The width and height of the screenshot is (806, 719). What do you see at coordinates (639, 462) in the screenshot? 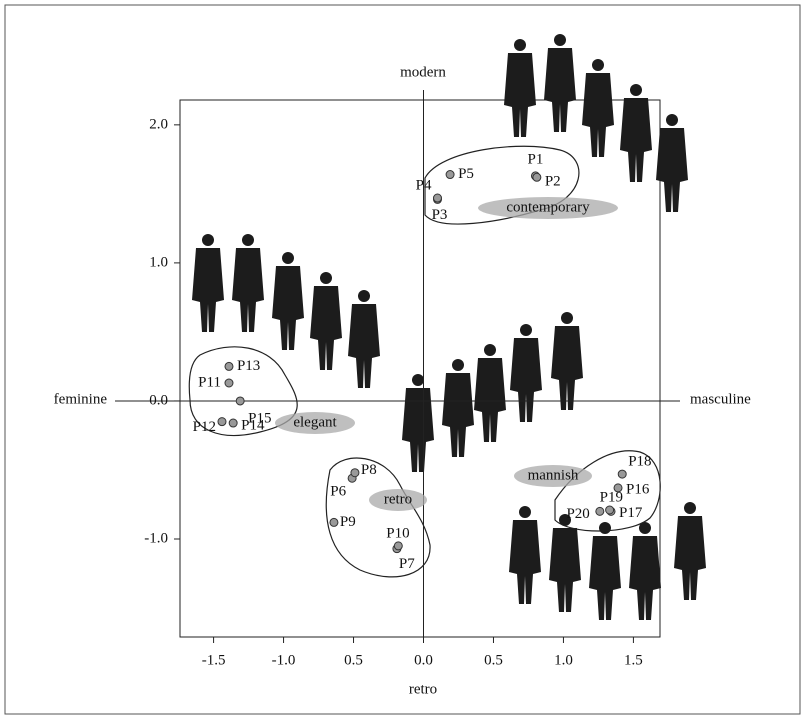
I see `point-label: P18` at bounding box center [639, 462].